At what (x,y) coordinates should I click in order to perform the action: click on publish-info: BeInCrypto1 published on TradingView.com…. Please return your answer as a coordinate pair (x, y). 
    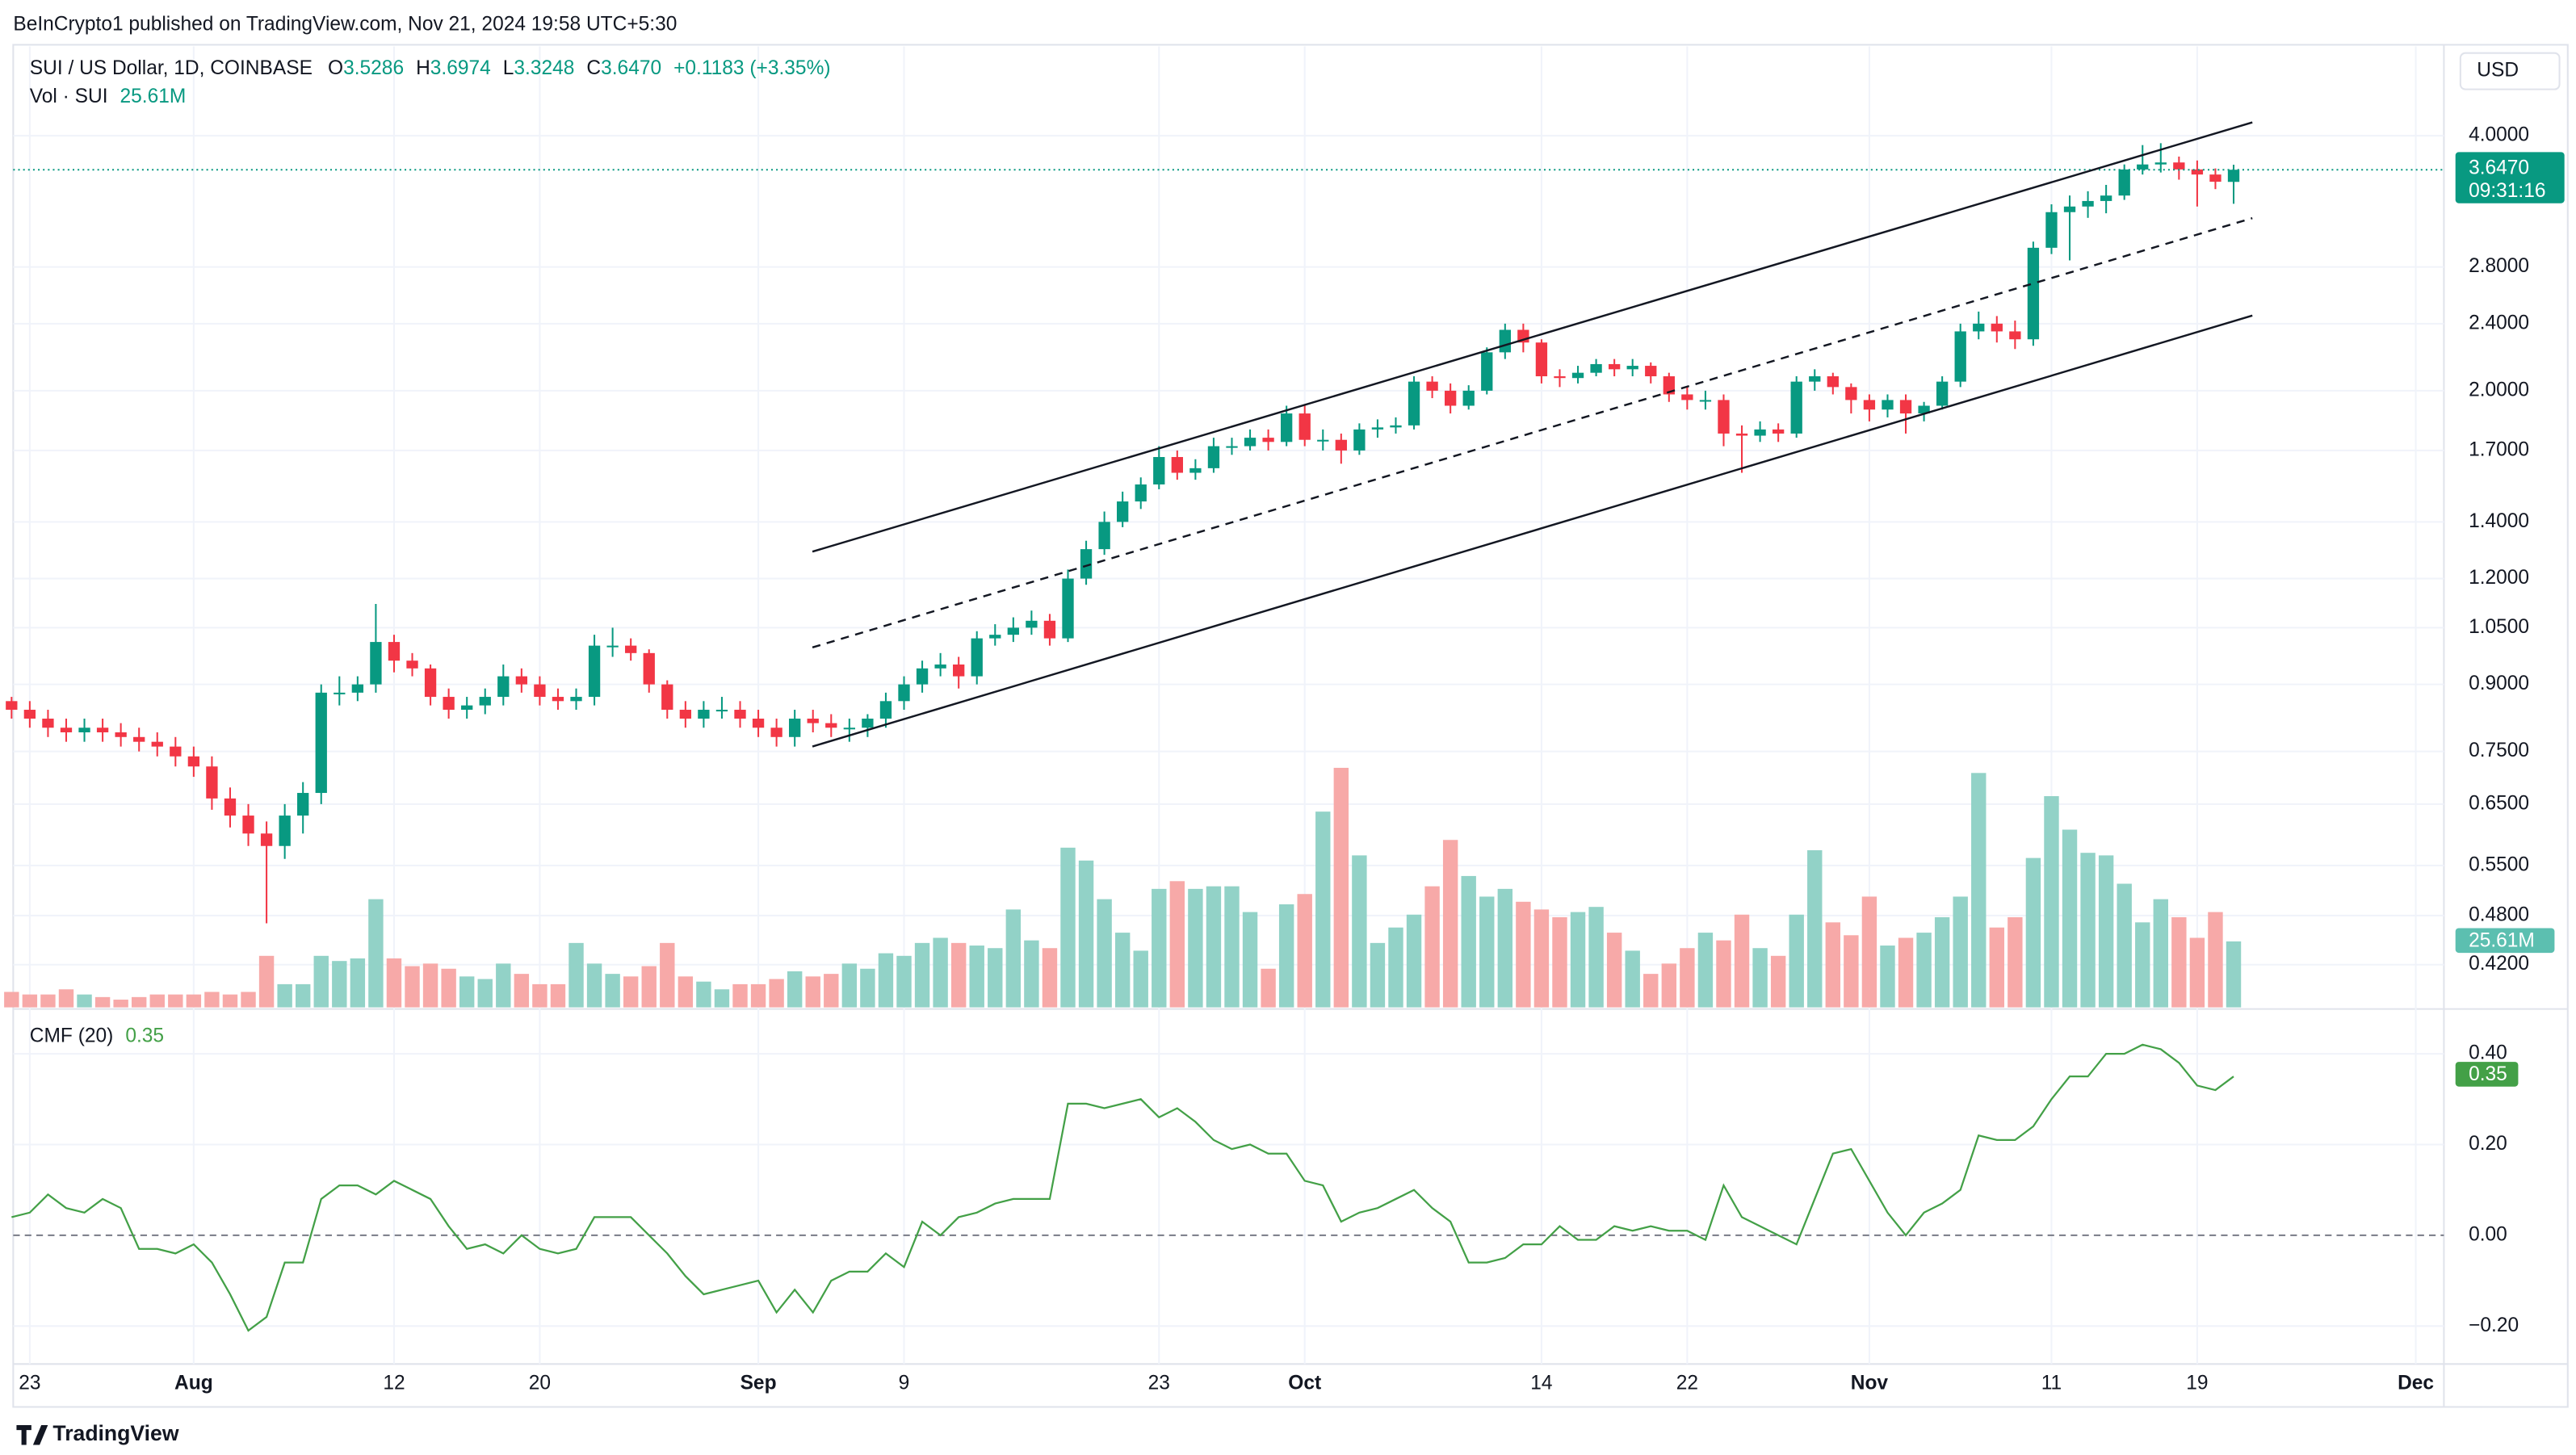
    Looking at the image, I should click on (345, 24).